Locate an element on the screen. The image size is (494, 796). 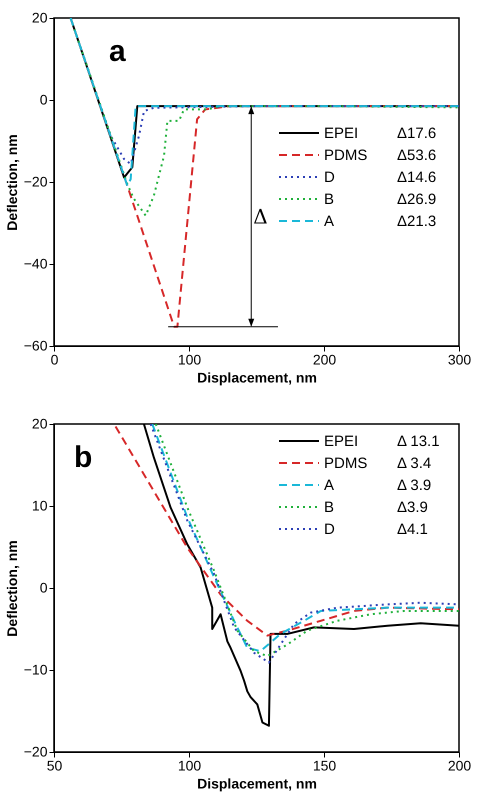
y-tick-label: −40 is located at coordinates (36, 264).